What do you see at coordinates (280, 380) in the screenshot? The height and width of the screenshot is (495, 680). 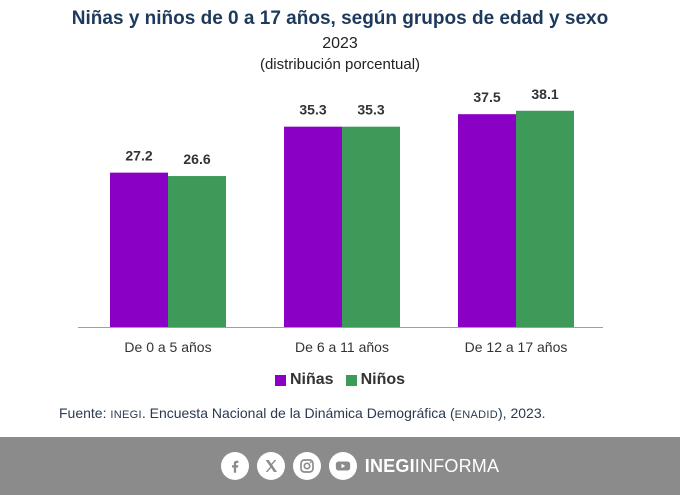 I see `legend-swatch-ninas` at bounding box center [280, 380].